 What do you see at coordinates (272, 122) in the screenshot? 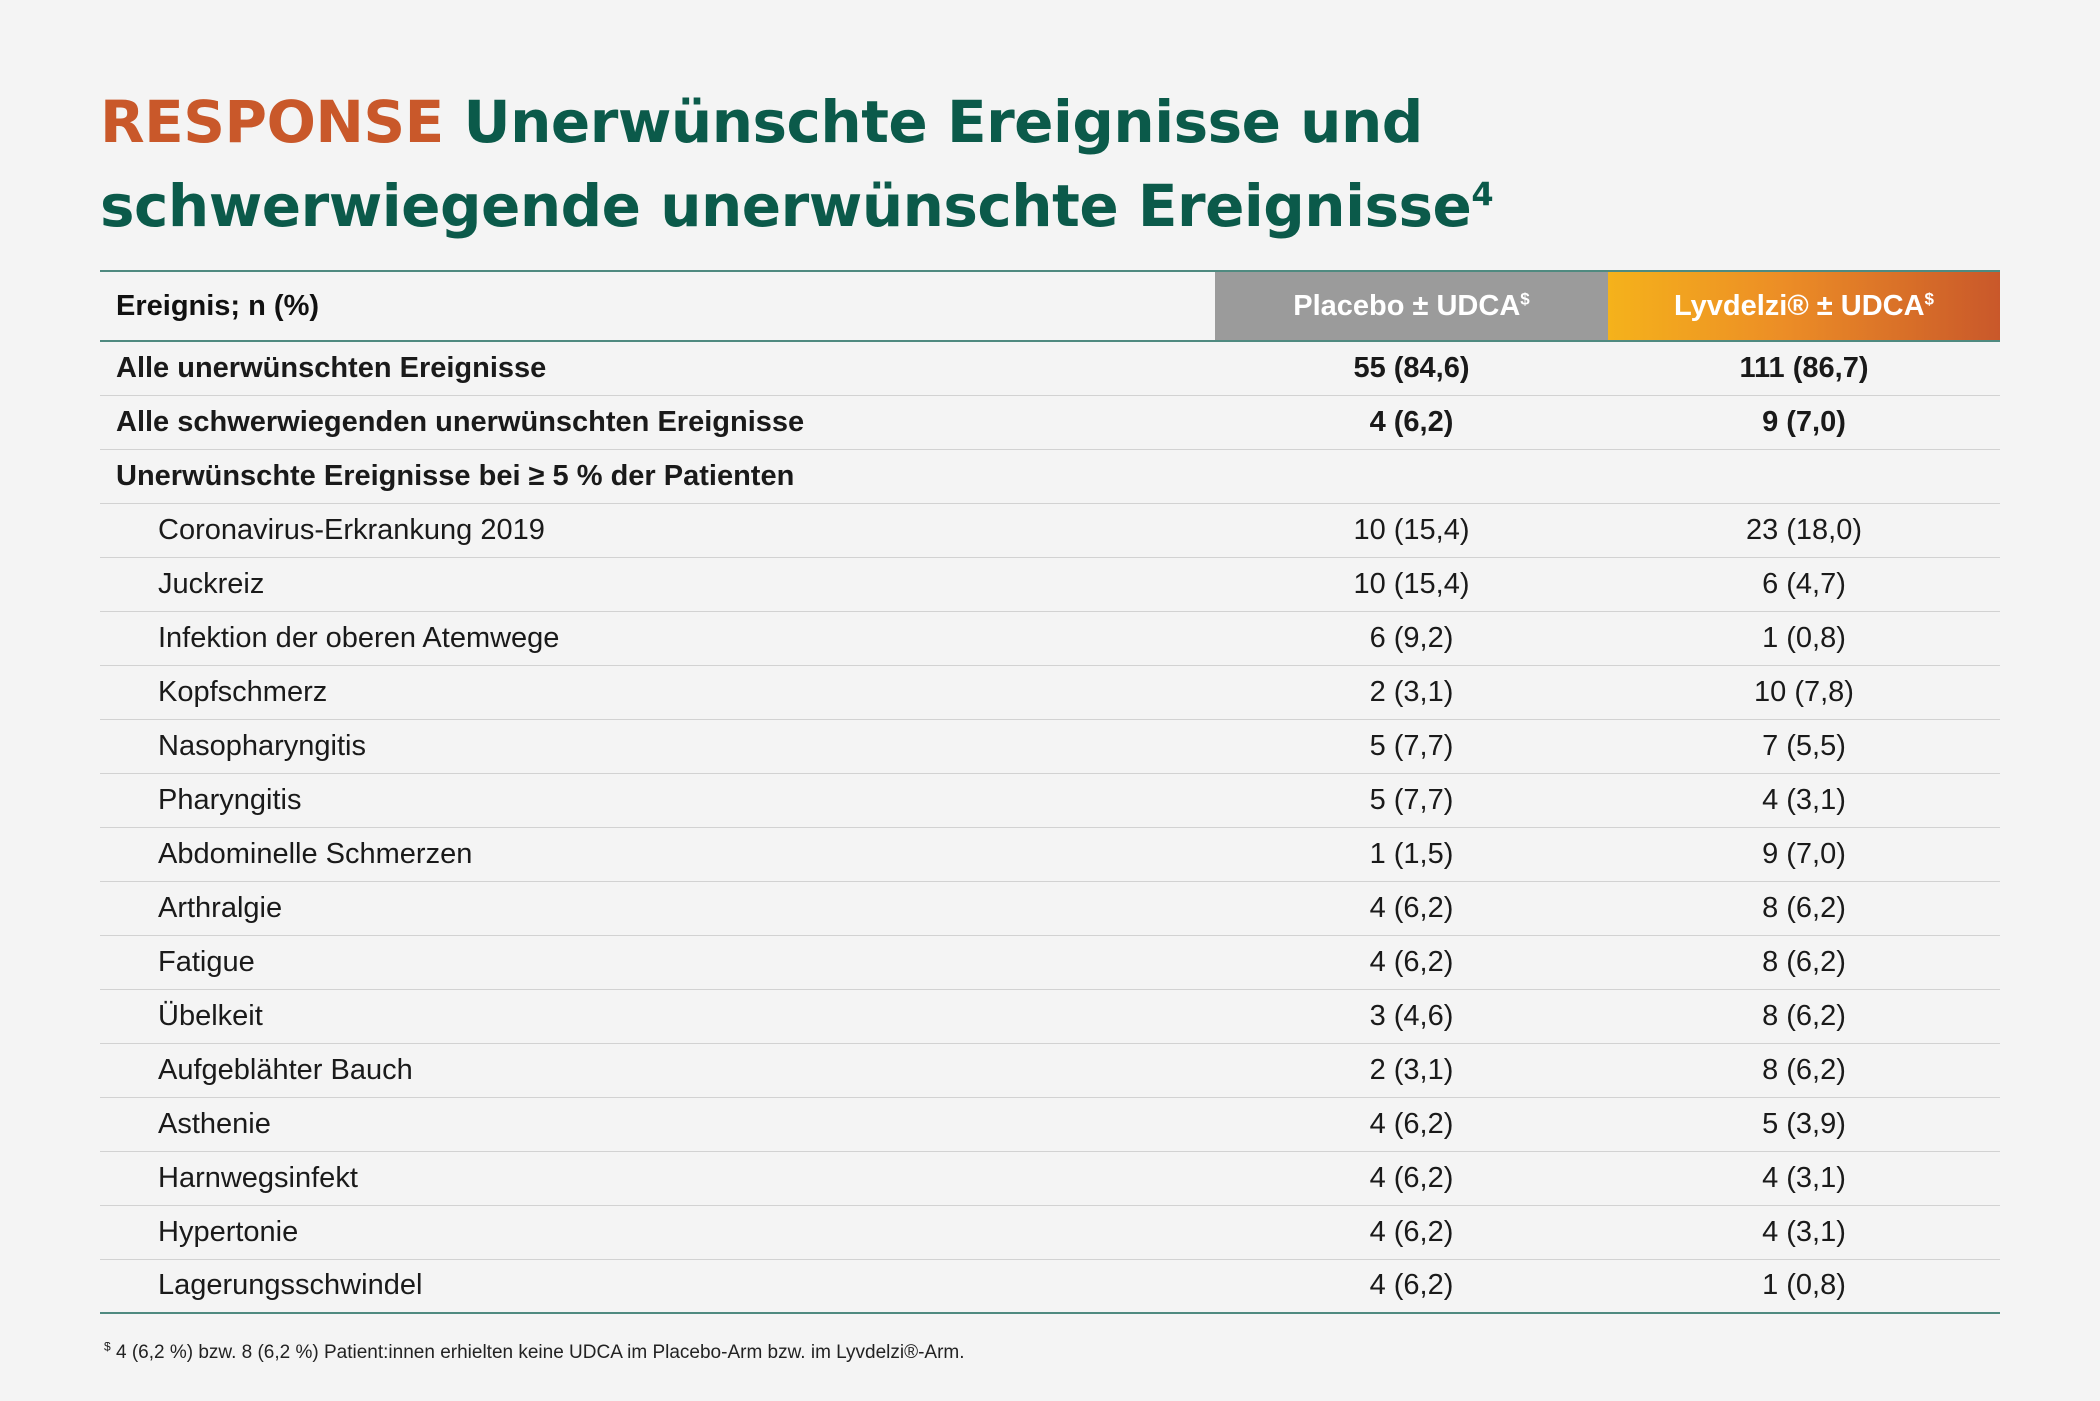
I see `study-name: RESPONSE` at bounding box center [272, 122].